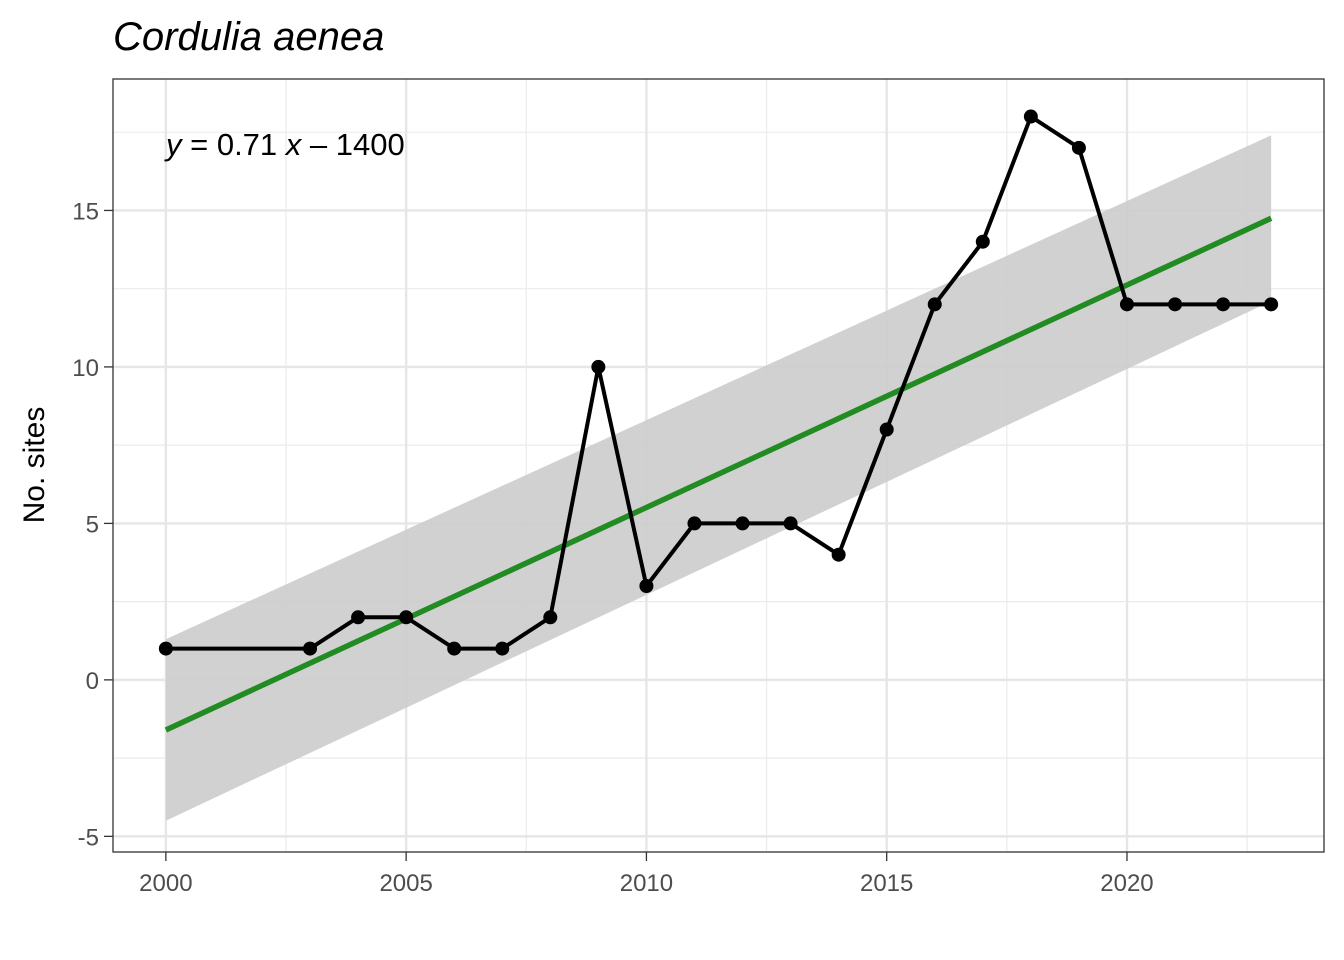 This screenshot has width=1344, height=960. I want to click on equation-tail: – 1400, so click(352, 144).